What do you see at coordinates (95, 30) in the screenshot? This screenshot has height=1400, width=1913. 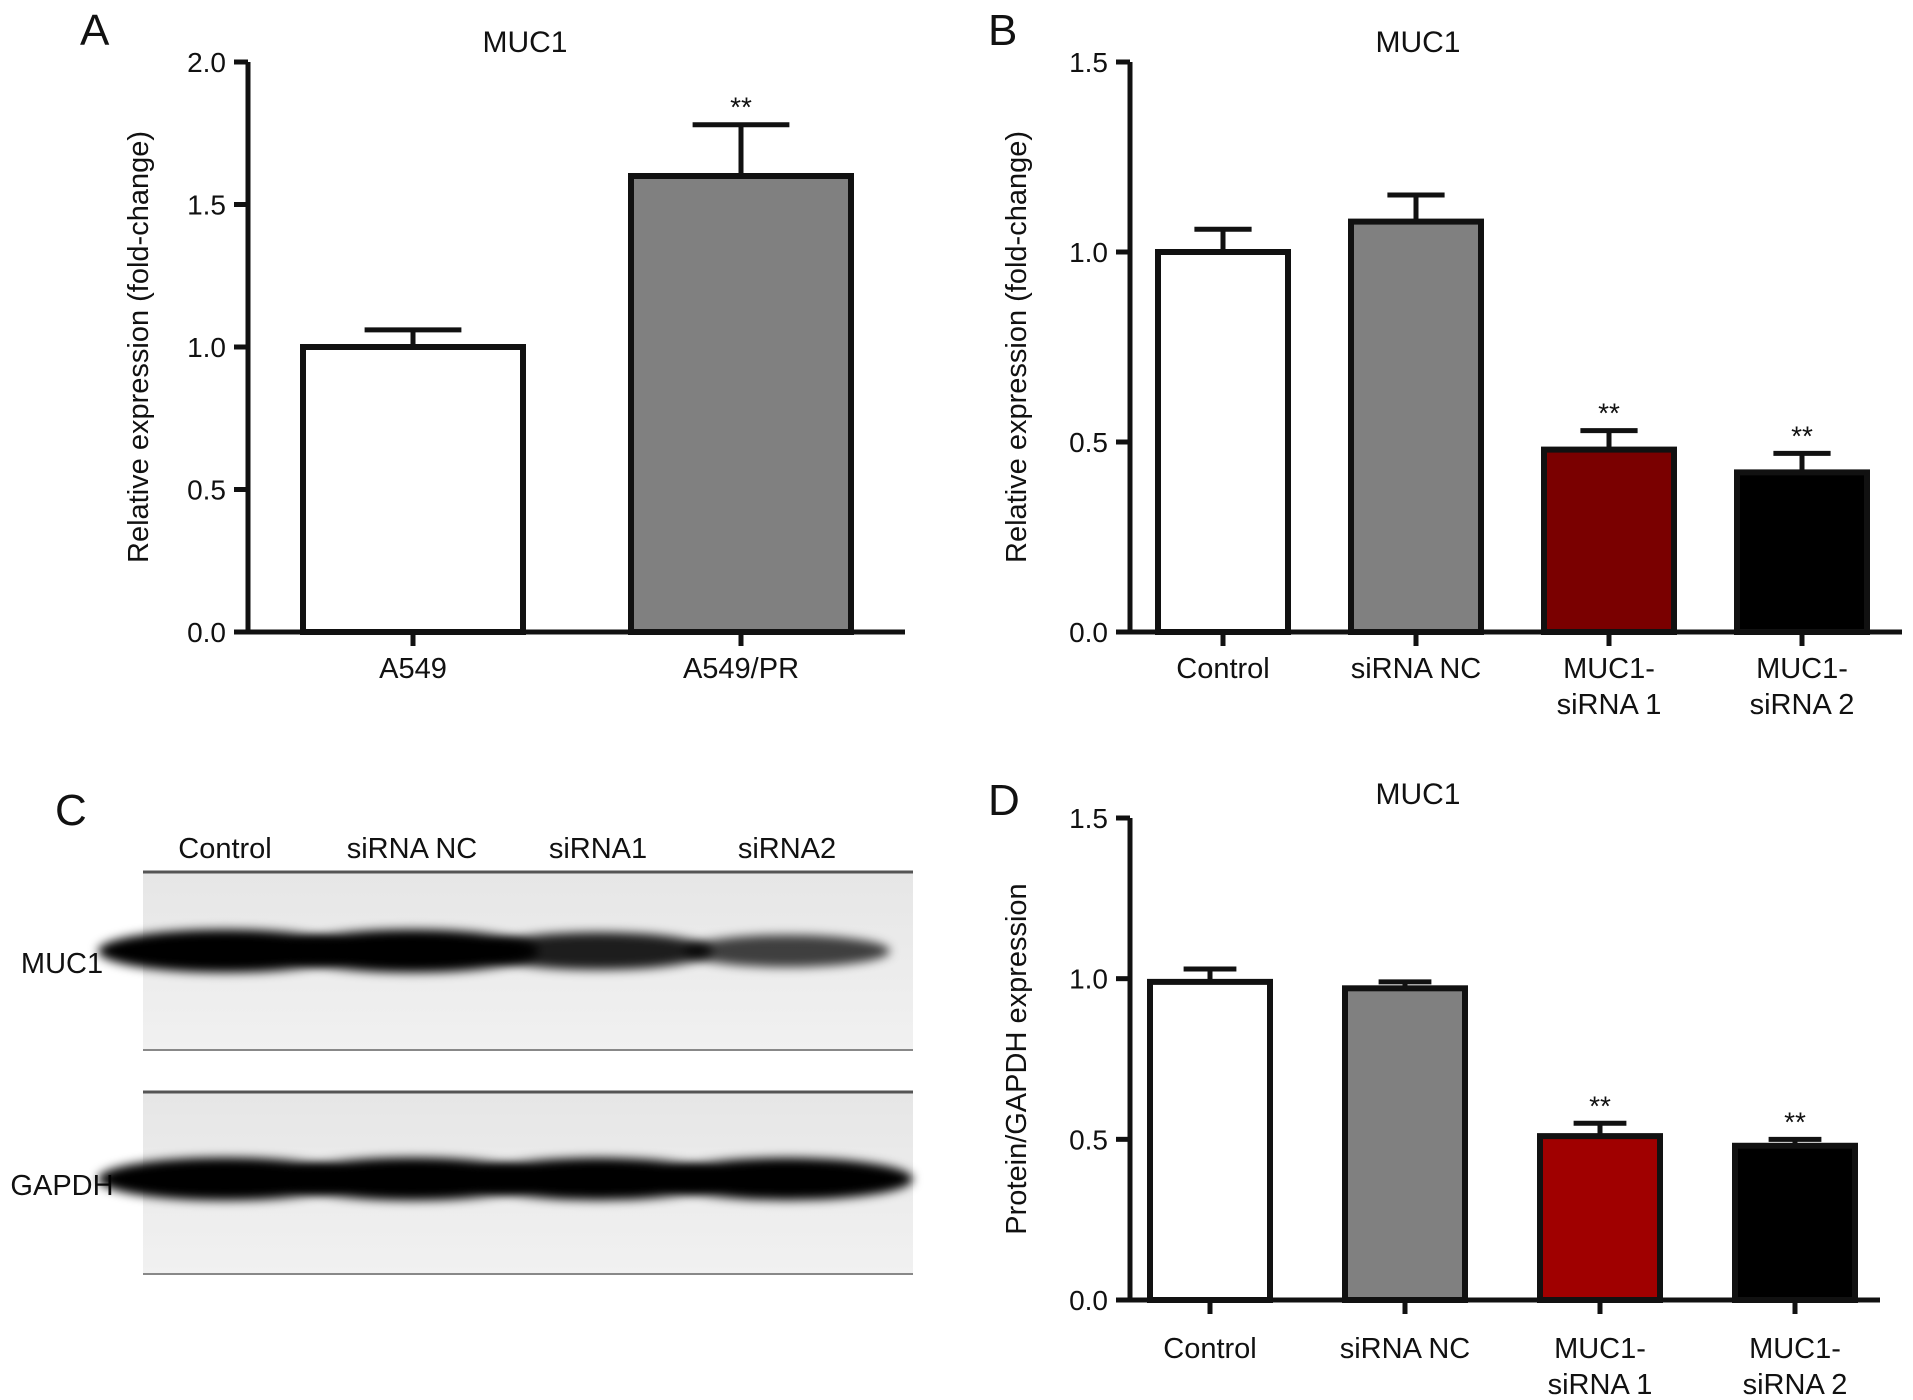 I see `panel-letter-a: A` at bounding box center [95, 30].